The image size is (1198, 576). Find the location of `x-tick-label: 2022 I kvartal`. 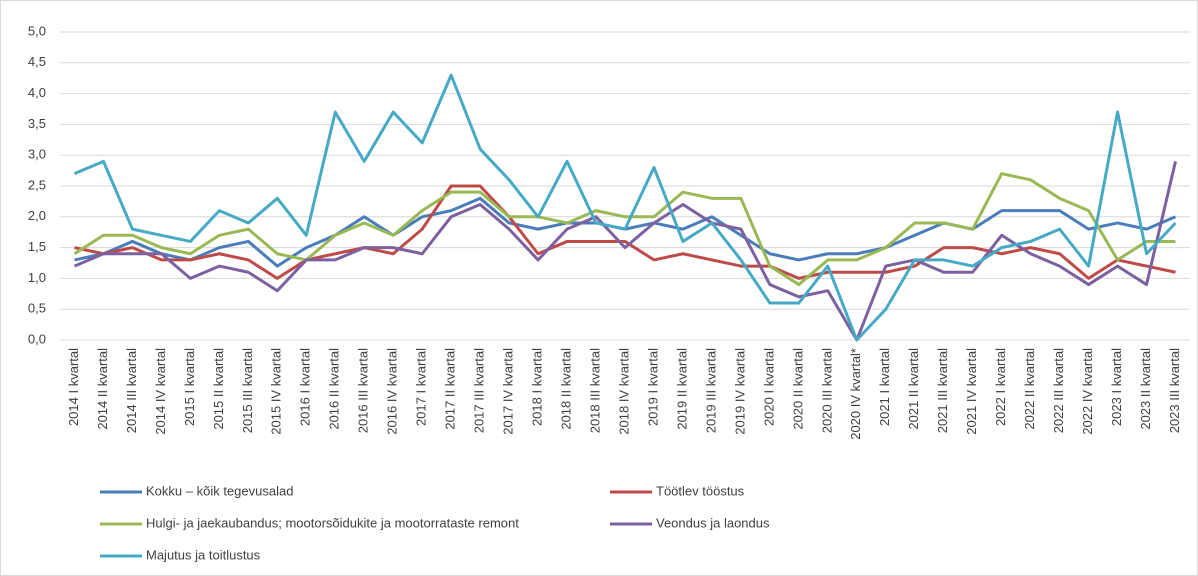

x-tick-label: 2022 I kvartal is located at coordinates (1000, 387).